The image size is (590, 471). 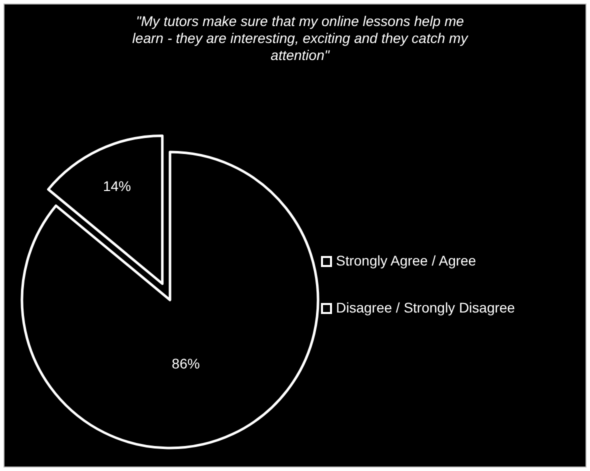 I want to click on legend-label: Strongly Agree / Agree, so click(x=406, y=260).